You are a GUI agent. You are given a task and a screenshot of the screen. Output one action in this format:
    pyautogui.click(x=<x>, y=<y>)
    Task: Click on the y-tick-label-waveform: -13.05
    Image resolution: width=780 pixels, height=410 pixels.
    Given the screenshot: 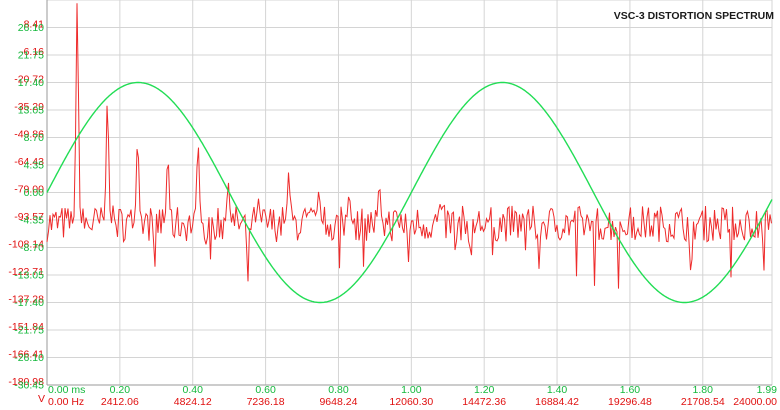 What is the action you would take?
    pyautogui.click(x=29, y=276)
    